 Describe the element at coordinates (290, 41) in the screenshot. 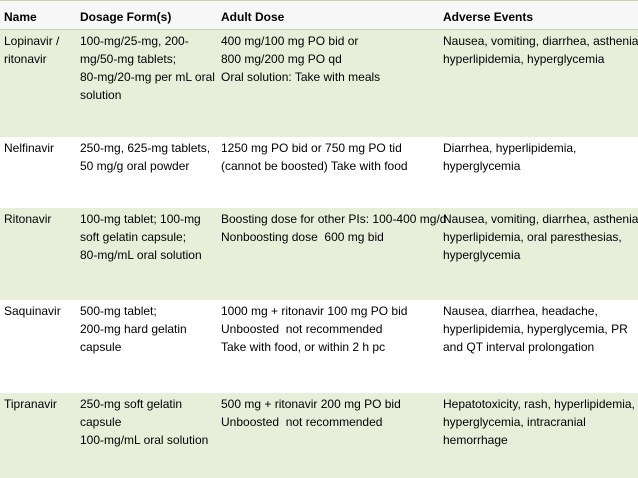

I see `cell-text: 400 mg/100 mg PO bid or` at that location.